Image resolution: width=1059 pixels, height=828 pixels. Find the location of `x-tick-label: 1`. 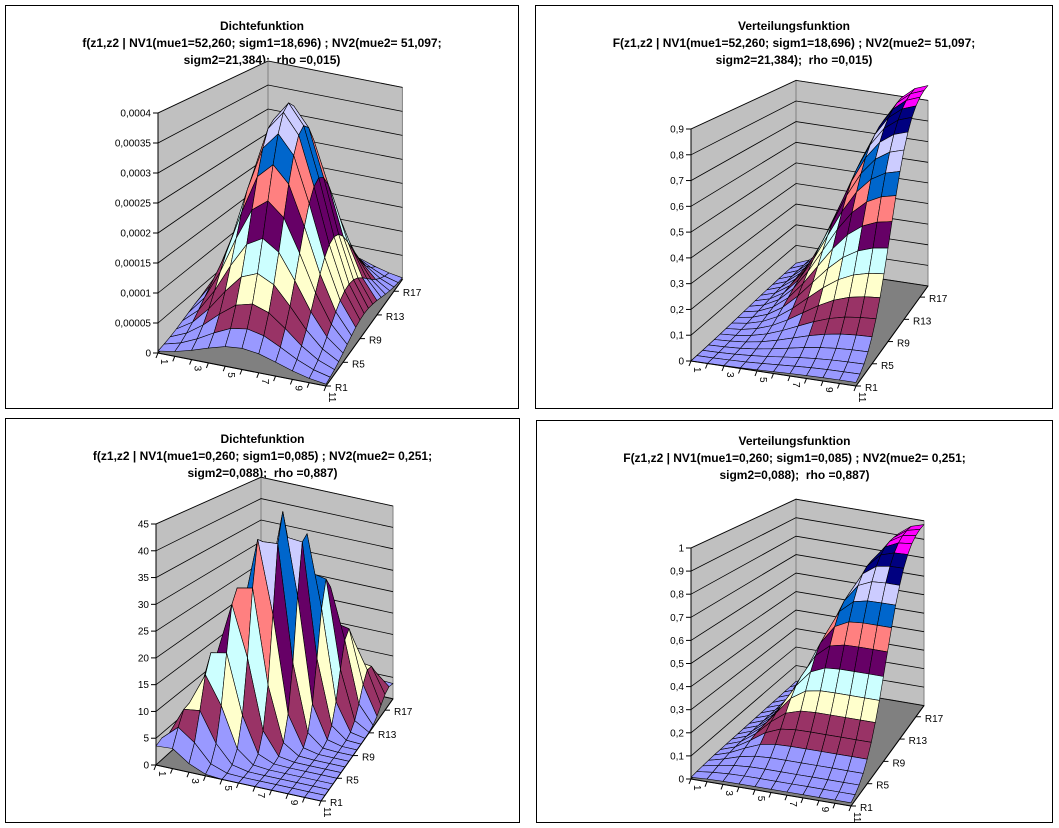

x-tick-label: 1 is located at coordinates (696, 788).